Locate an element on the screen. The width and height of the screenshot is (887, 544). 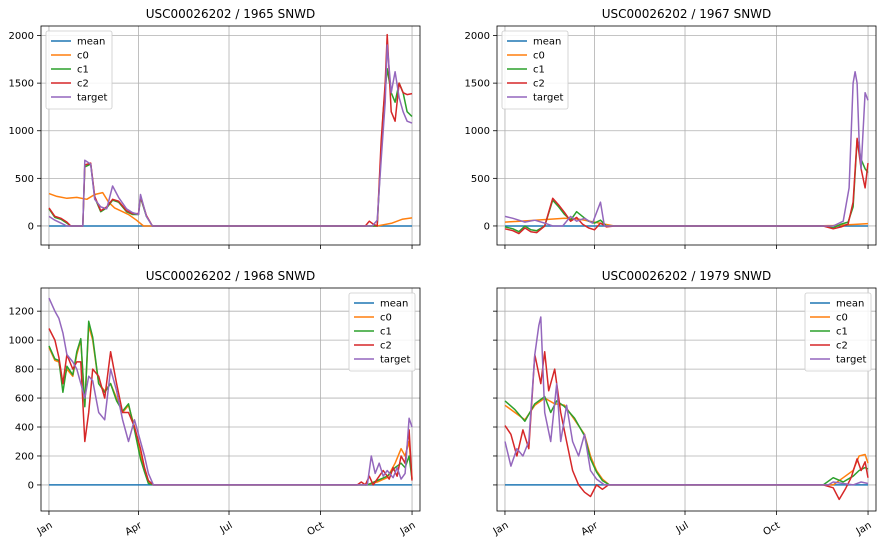
y-tick-label: 800 is located at coordinates (24, 370).